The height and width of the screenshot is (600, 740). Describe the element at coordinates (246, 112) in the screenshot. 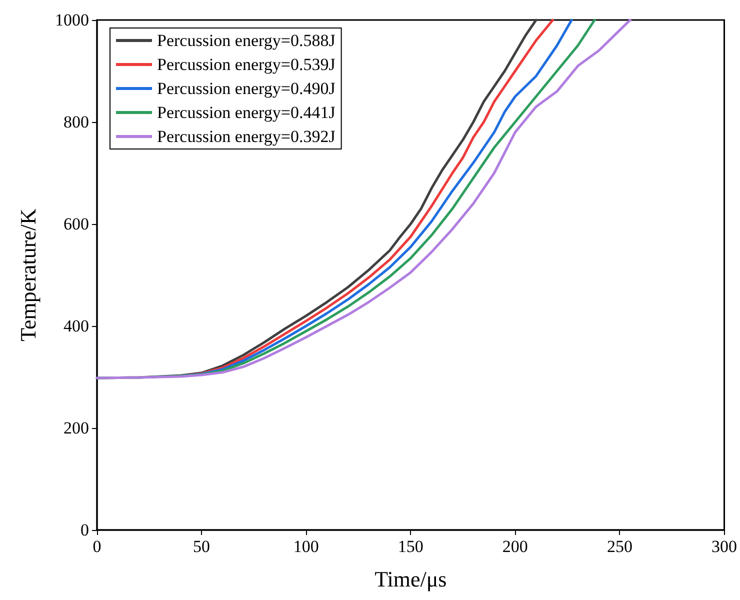

I see `legend-label: Percussion energy=0.441J` at that location.